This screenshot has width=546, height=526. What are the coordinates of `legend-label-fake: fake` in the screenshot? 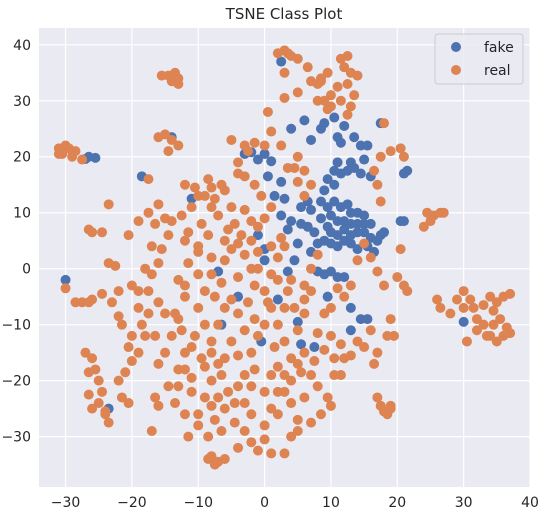 It's located at (499, 48).